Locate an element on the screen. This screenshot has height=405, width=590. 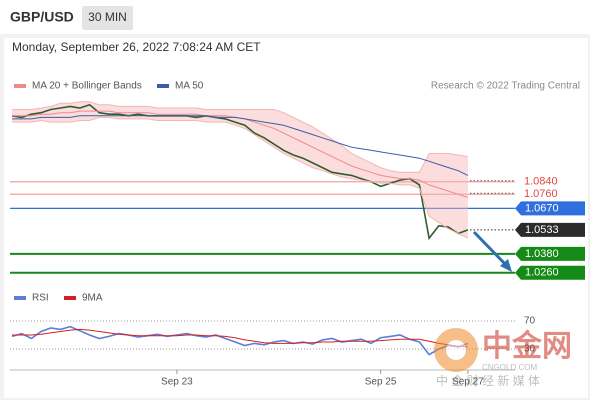
forecast-arrow-head is located at coordinates (506, 265).